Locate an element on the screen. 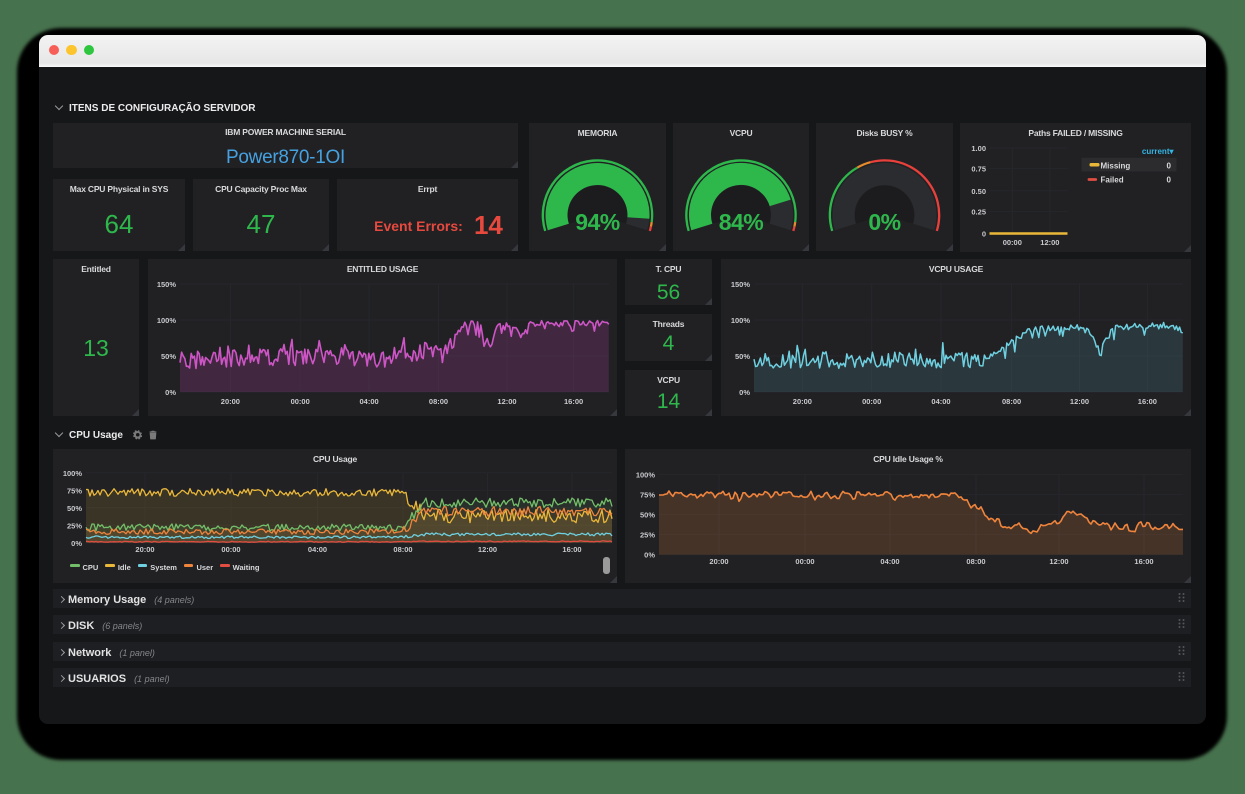  svg-text: 84% is located at coordinates (741, 222).